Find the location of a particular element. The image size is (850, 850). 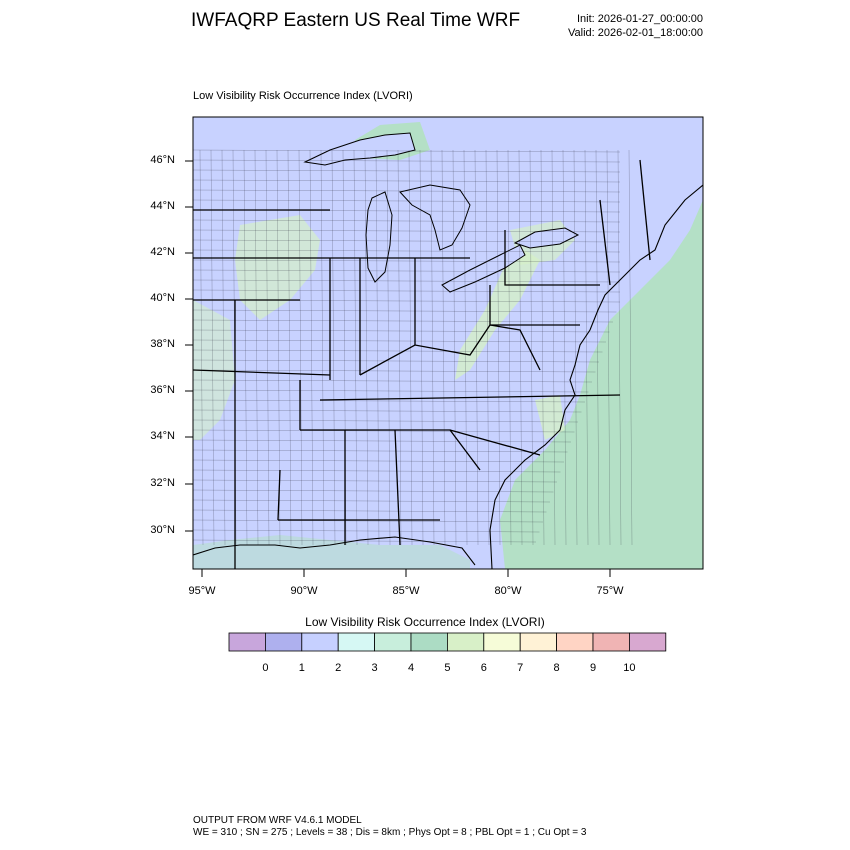

main-title: IWFAQRP Eastern US Real Time WRF is located at coordinates (356, 20).